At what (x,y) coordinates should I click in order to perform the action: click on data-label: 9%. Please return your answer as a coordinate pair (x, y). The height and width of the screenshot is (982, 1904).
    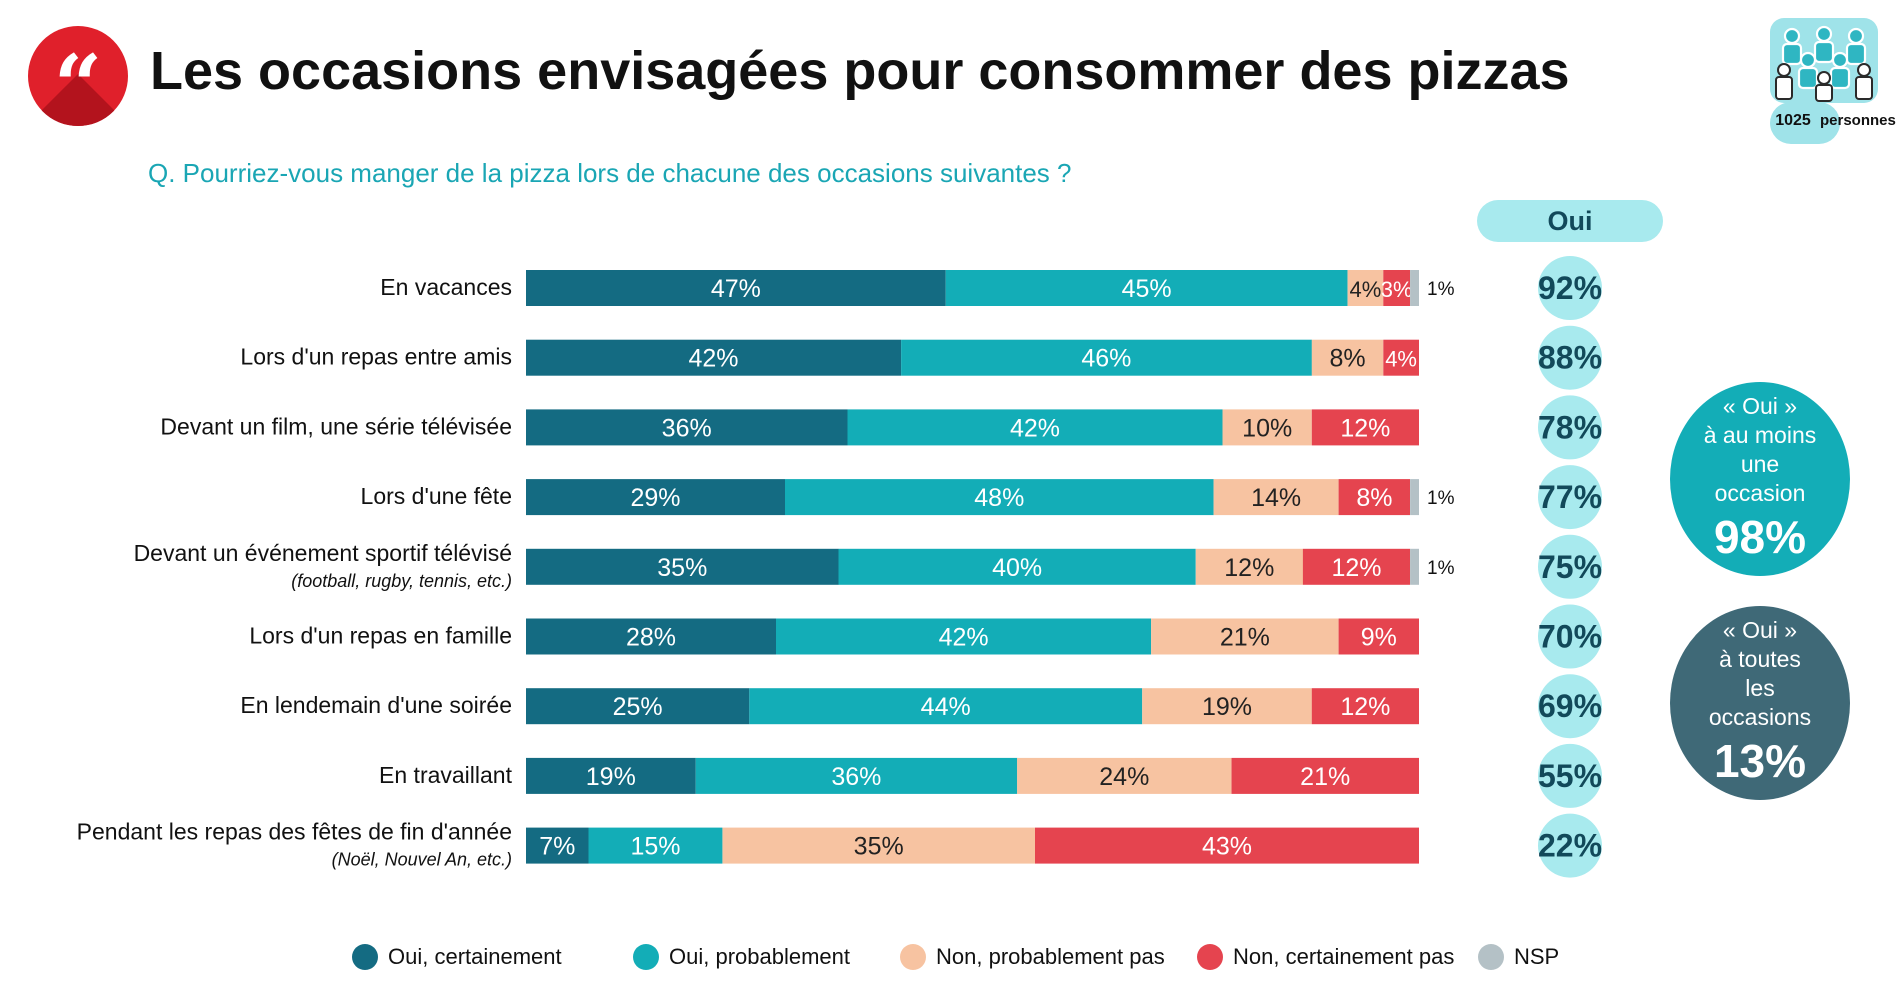
    Looking at the image, I should click on (1379, 638).